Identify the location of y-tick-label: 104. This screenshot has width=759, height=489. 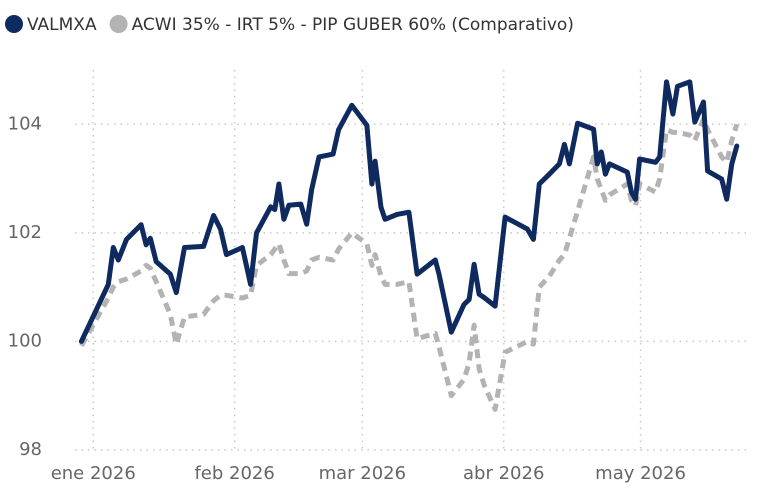
(25, 123).